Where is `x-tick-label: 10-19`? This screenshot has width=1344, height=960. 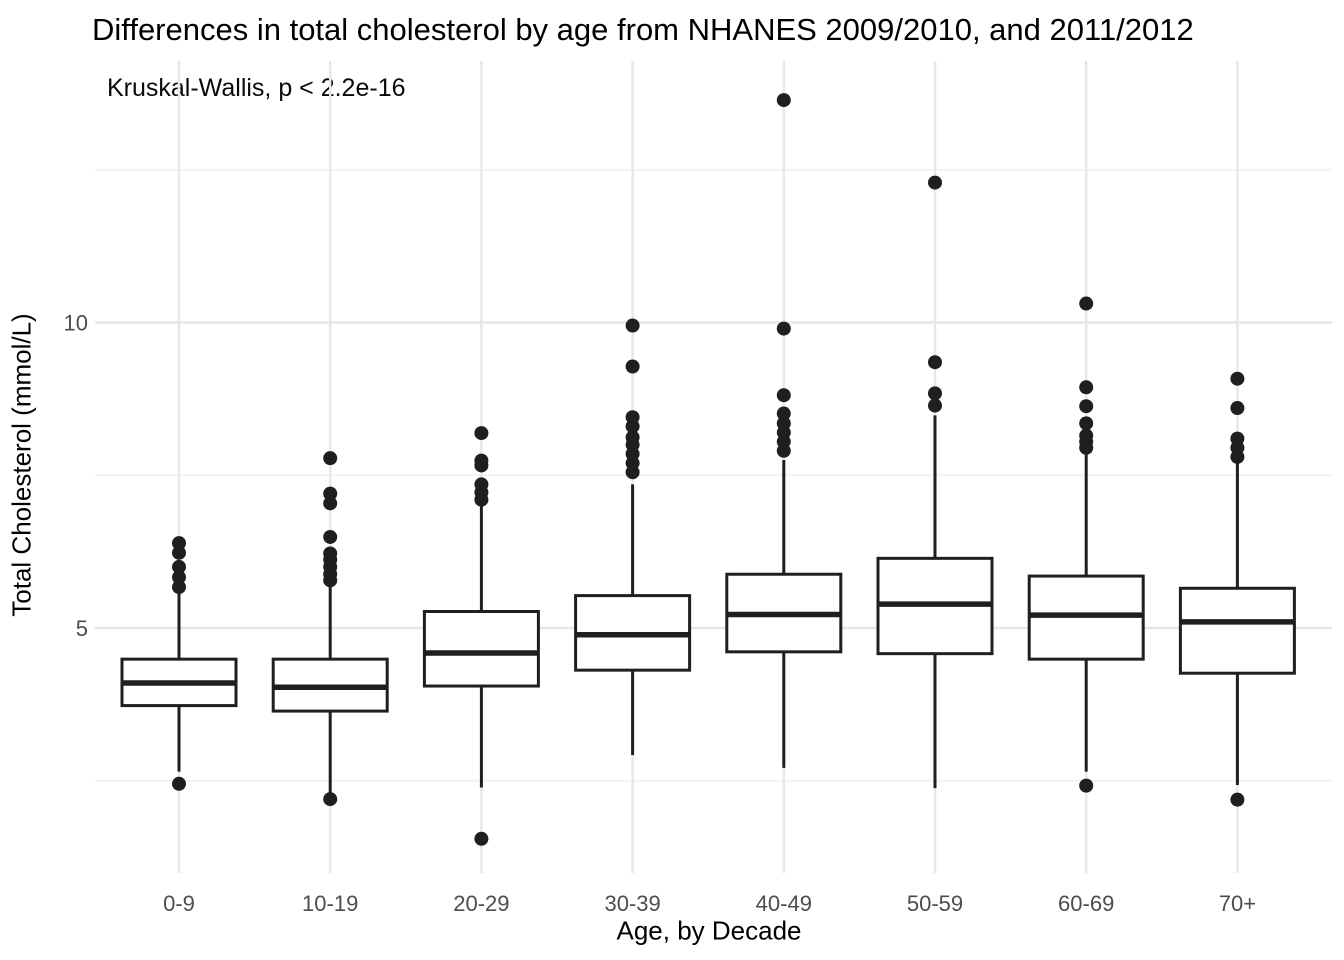
x-tick-label: 10-19 is located at coordinates (330, 903).